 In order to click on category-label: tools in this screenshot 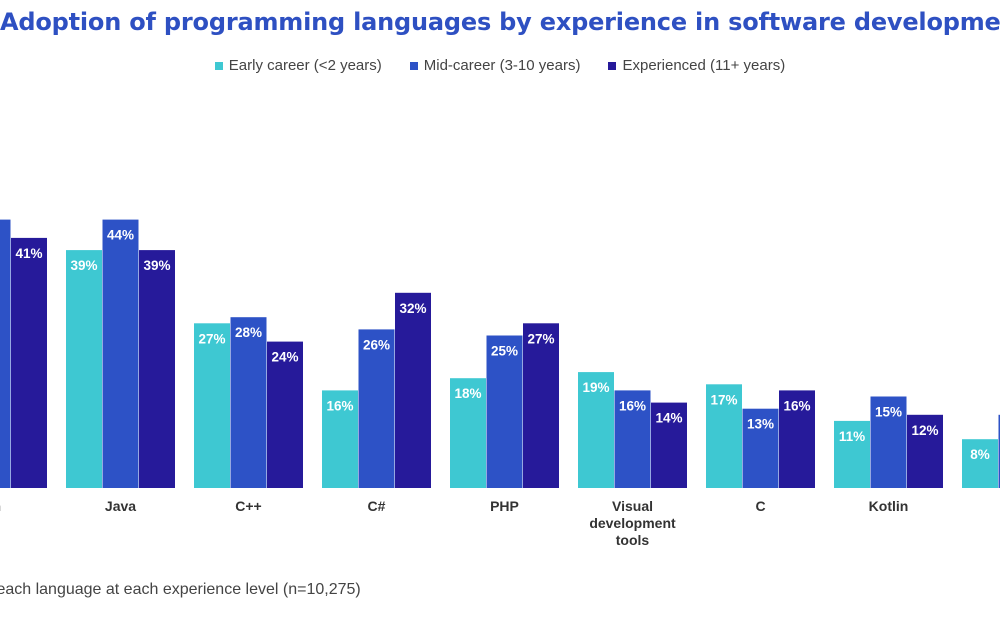, I will do `click(633, 540)`.